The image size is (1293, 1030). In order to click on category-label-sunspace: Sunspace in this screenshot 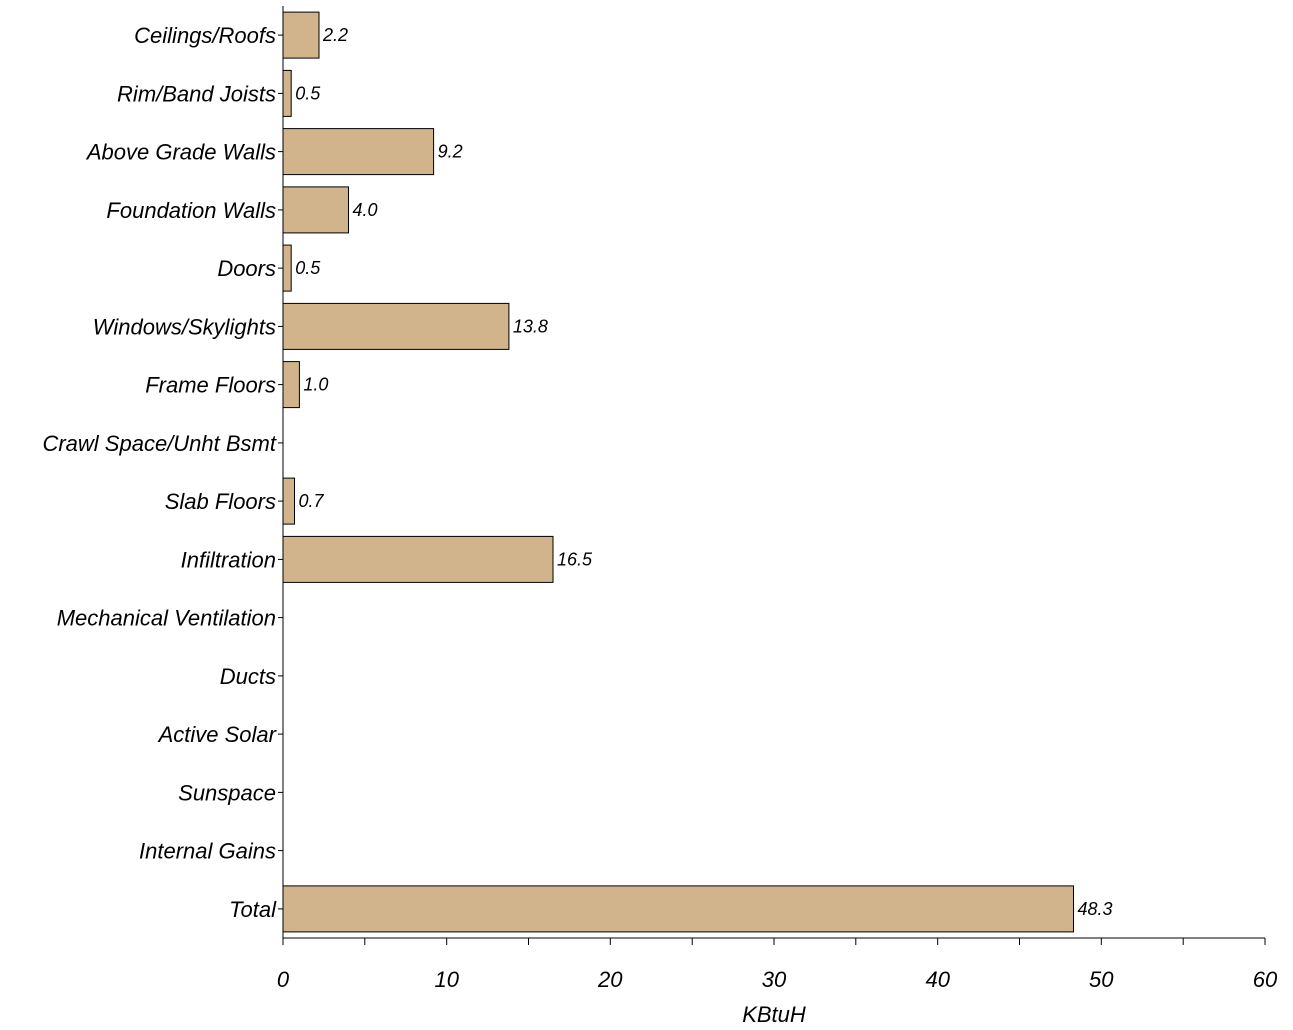, I will do `click(227, 792)`.